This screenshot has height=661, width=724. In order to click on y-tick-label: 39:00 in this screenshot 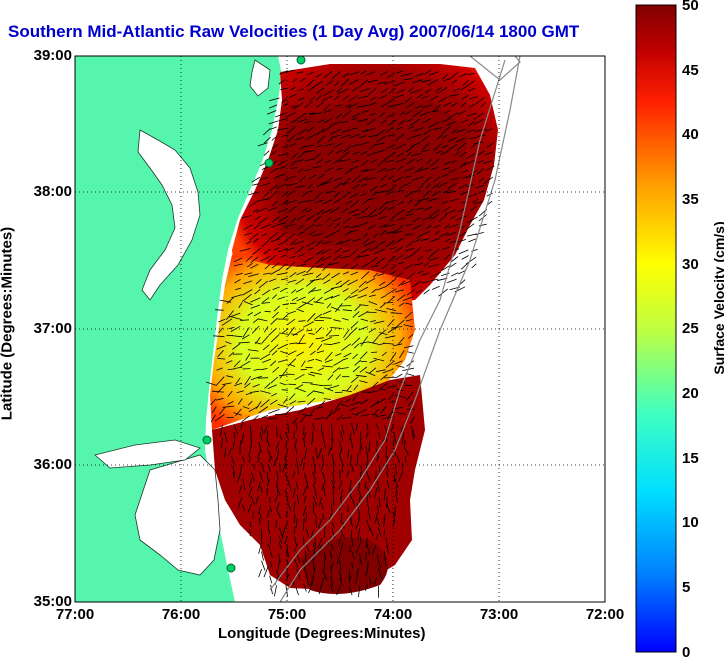, I will do `click(40, 55)`.